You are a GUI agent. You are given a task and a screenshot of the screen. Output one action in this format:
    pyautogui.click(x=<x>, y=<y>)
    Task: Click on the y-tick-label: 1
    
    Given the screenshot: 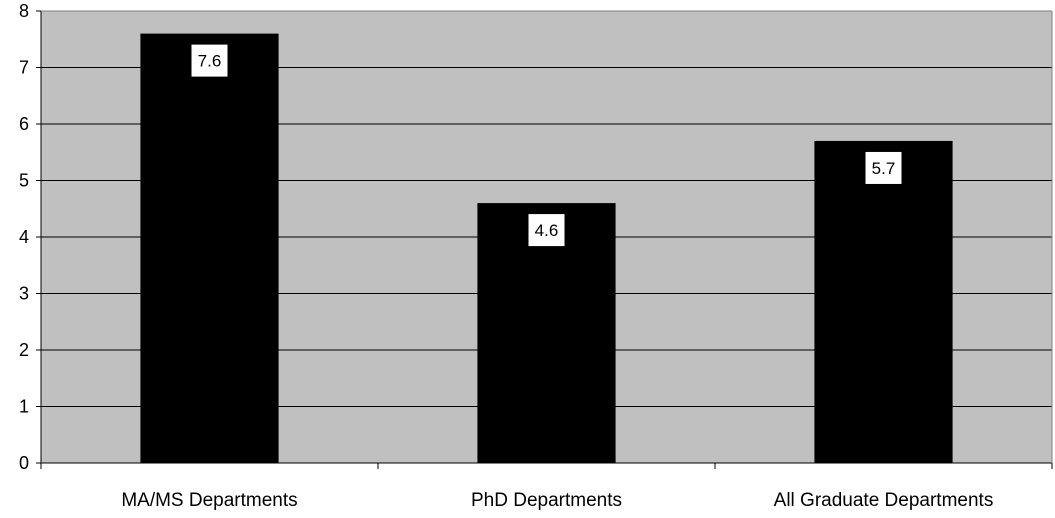 What is the action you would take?
    pyautogui.click(x=24, y=407)
    